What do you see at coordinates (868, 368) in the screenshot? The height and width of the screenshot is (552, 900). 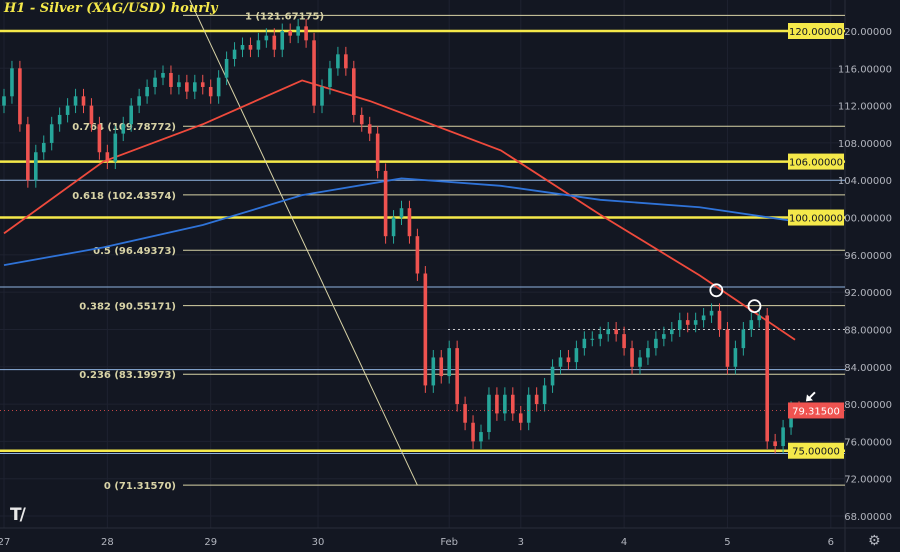 I see `price-tick-label: 84.00000` at bounding box center [868, 368].